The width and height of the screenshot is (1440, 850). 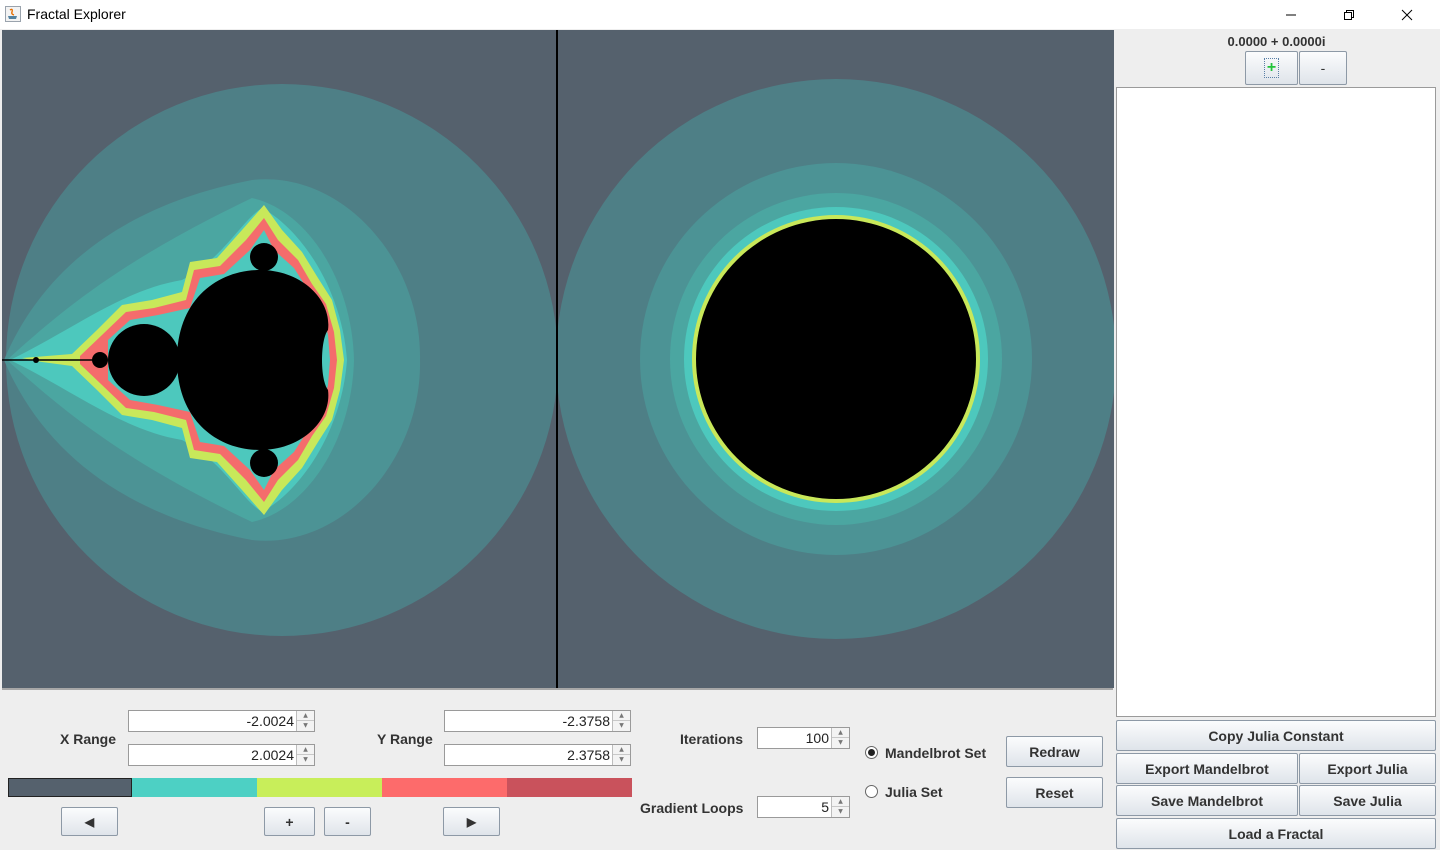 What do you see at coordinates (537, 755) in the screenshot?
I see `y-max-spinner: 2.3758 ▲ ▼` at bounding box center [537, 755].